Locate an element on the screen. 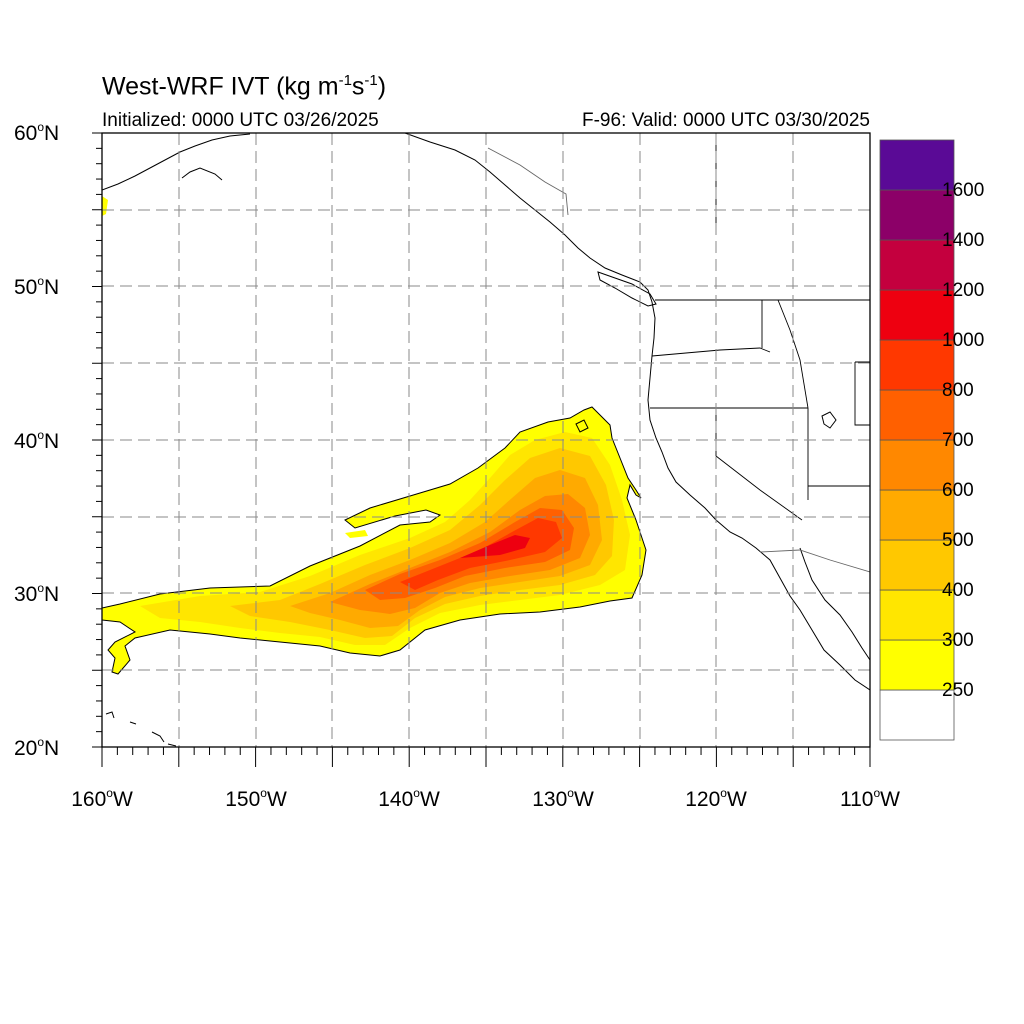 This screenshot has width=1024, height=1024. colorbar-label: 400 is located at coordinates (958, 590).